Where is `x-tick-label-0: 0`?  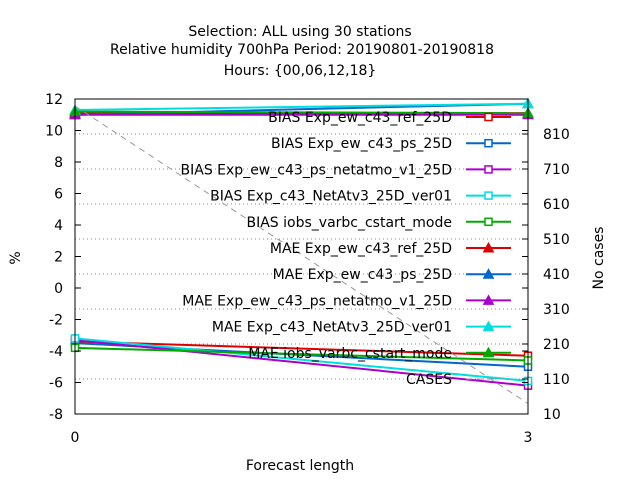 x-tick-label-0: 0 is located at coordinates (75, 438).